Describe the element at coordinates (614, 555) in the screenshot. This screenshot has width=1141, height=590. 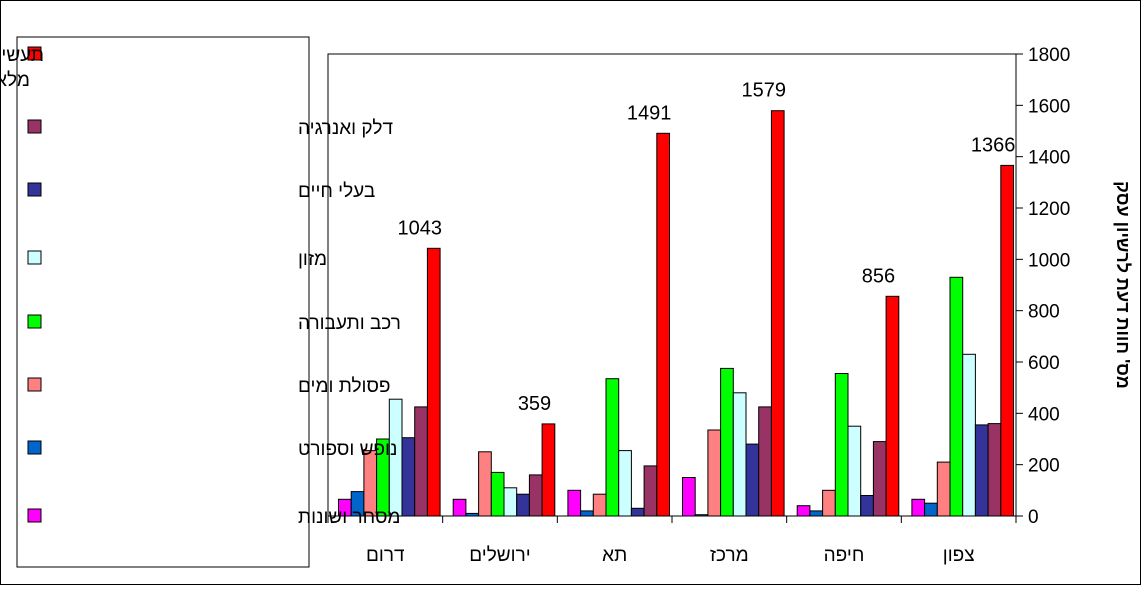
I see `x-tick-label: תא` at that location.